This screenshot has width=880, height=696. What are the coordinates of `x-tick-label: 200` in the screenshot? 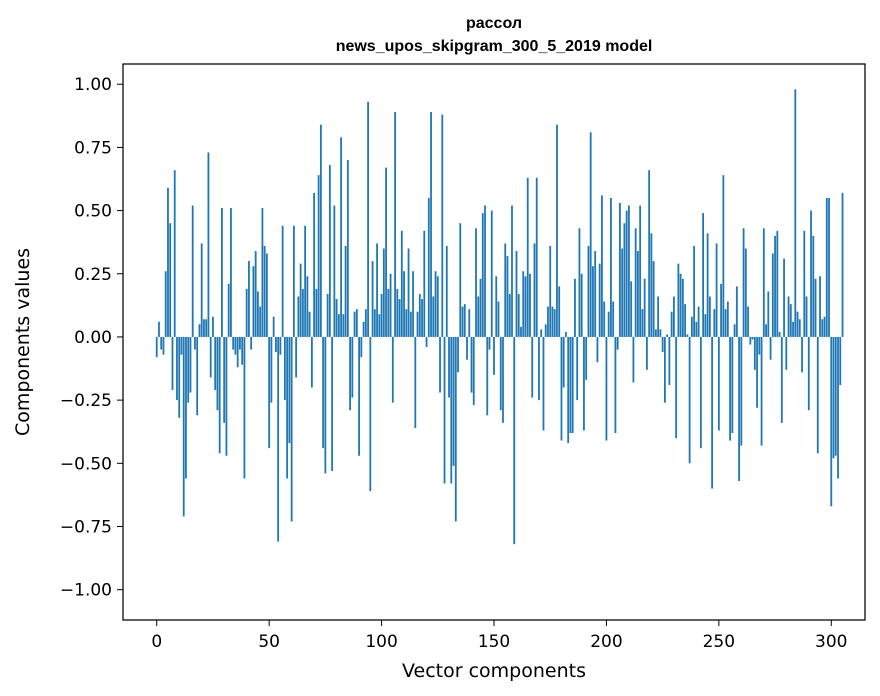 It's located at (606, 642).